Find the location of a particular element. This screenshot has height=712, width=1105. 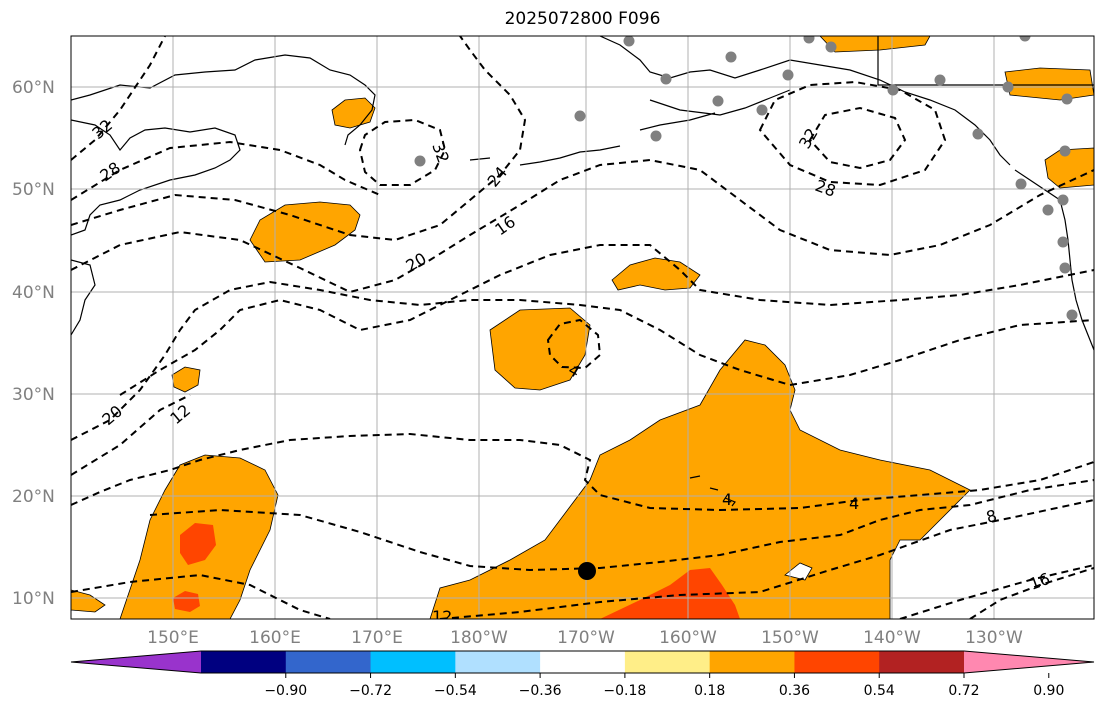

storm-center-marker is located at coordinates (587, 571).